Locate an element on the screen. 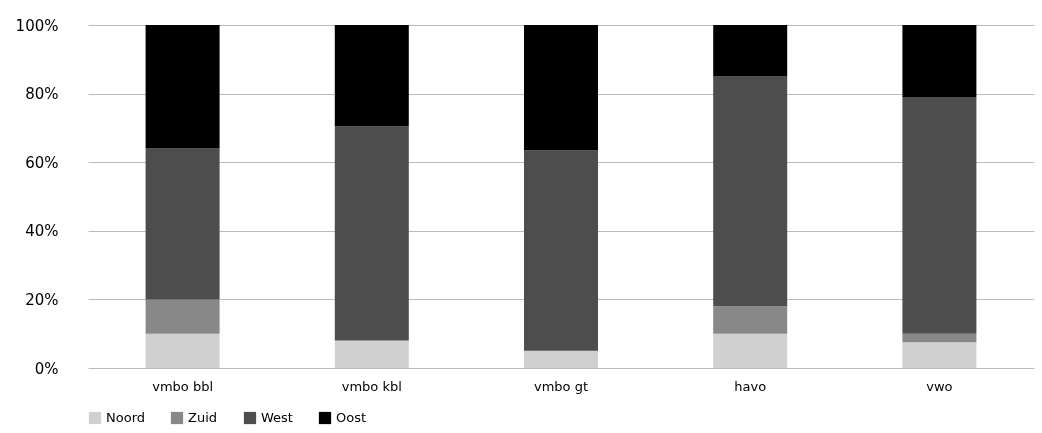 The width and height of the screenshot is (1042, 433). y-tick-label: 20% is located at coordinates (42, 299).